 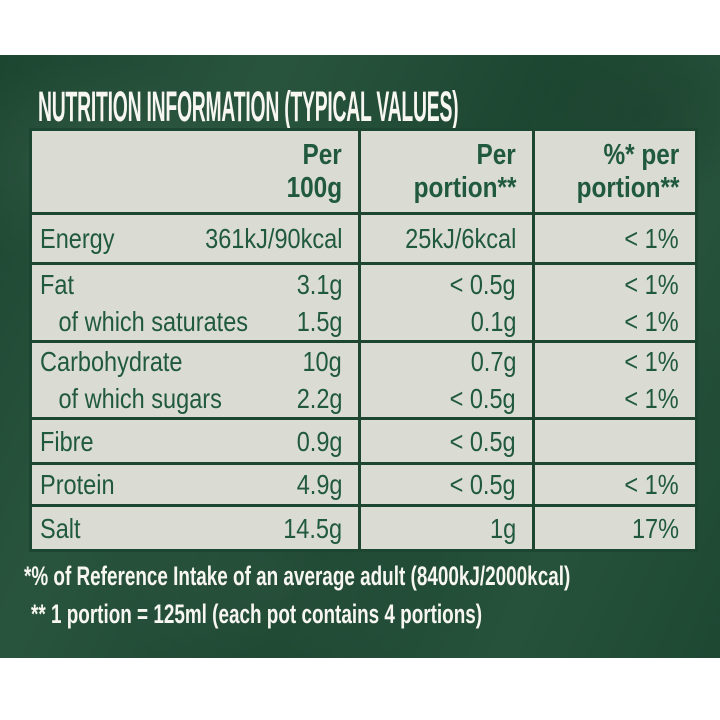 What do you see at coordinates (273, 238) in the screenshot?
I see `value-per-100g: 361kJ/90kcal` at bounding box center [273, 238].